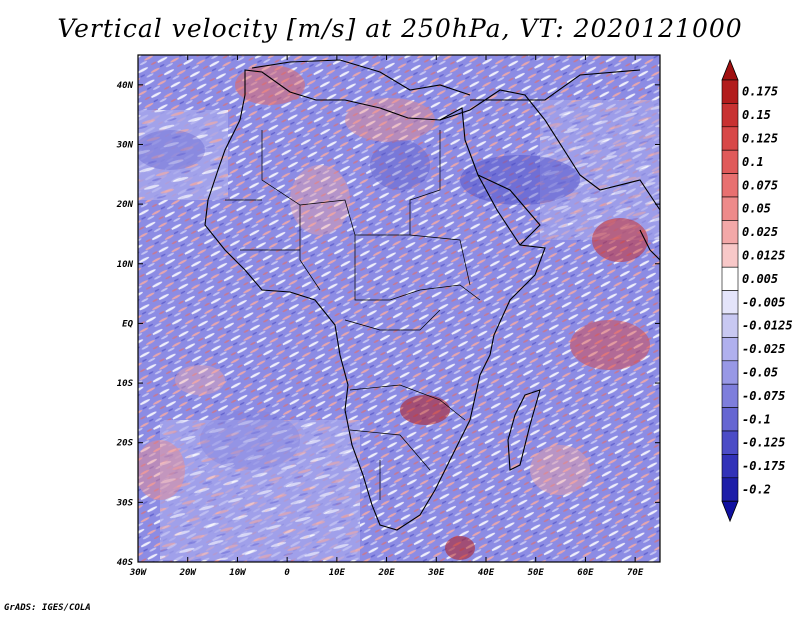  What do you see at coordinates (337, 573) in the screenshot?
I see `lon-label: 10E` at bounding box center [337, 573].